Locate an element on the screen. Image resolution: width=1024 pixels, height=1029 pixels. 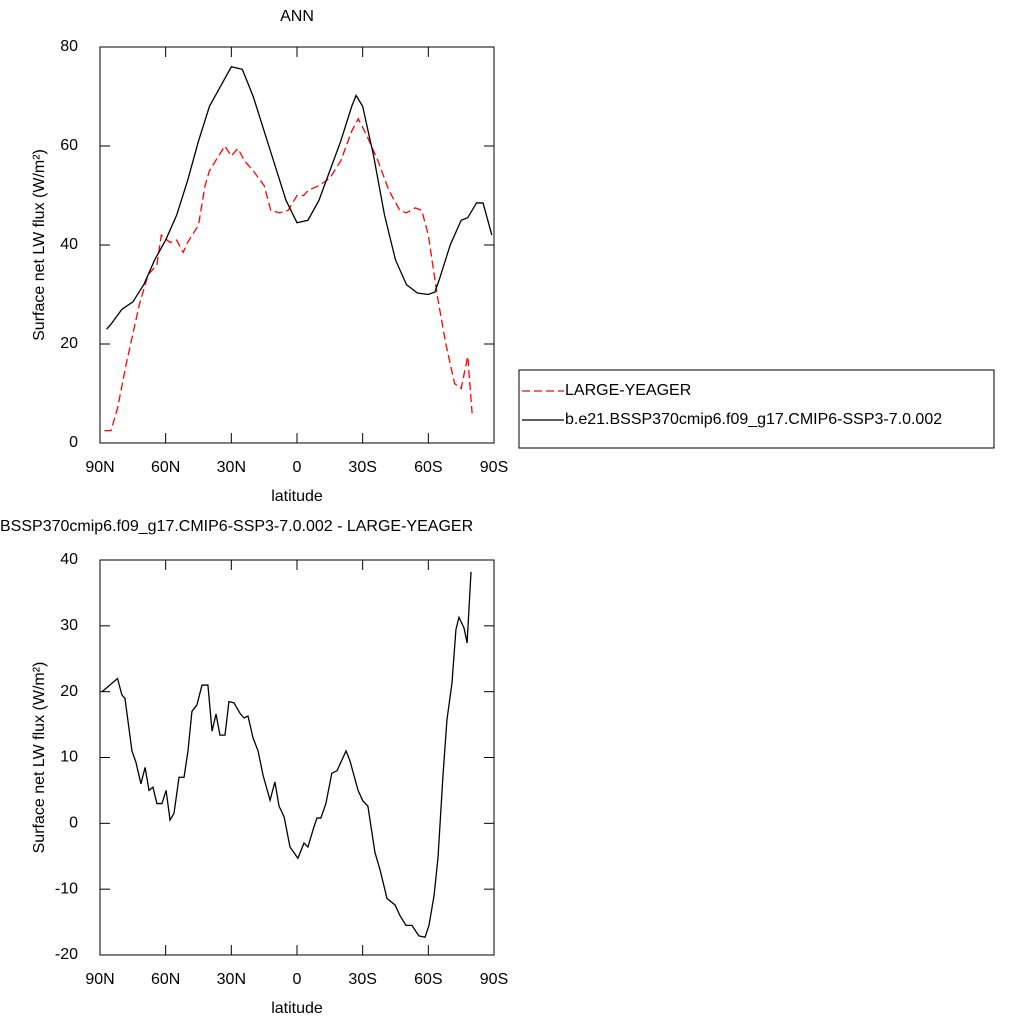
y-tick-label: 30 is located at coordinates (69, 625).